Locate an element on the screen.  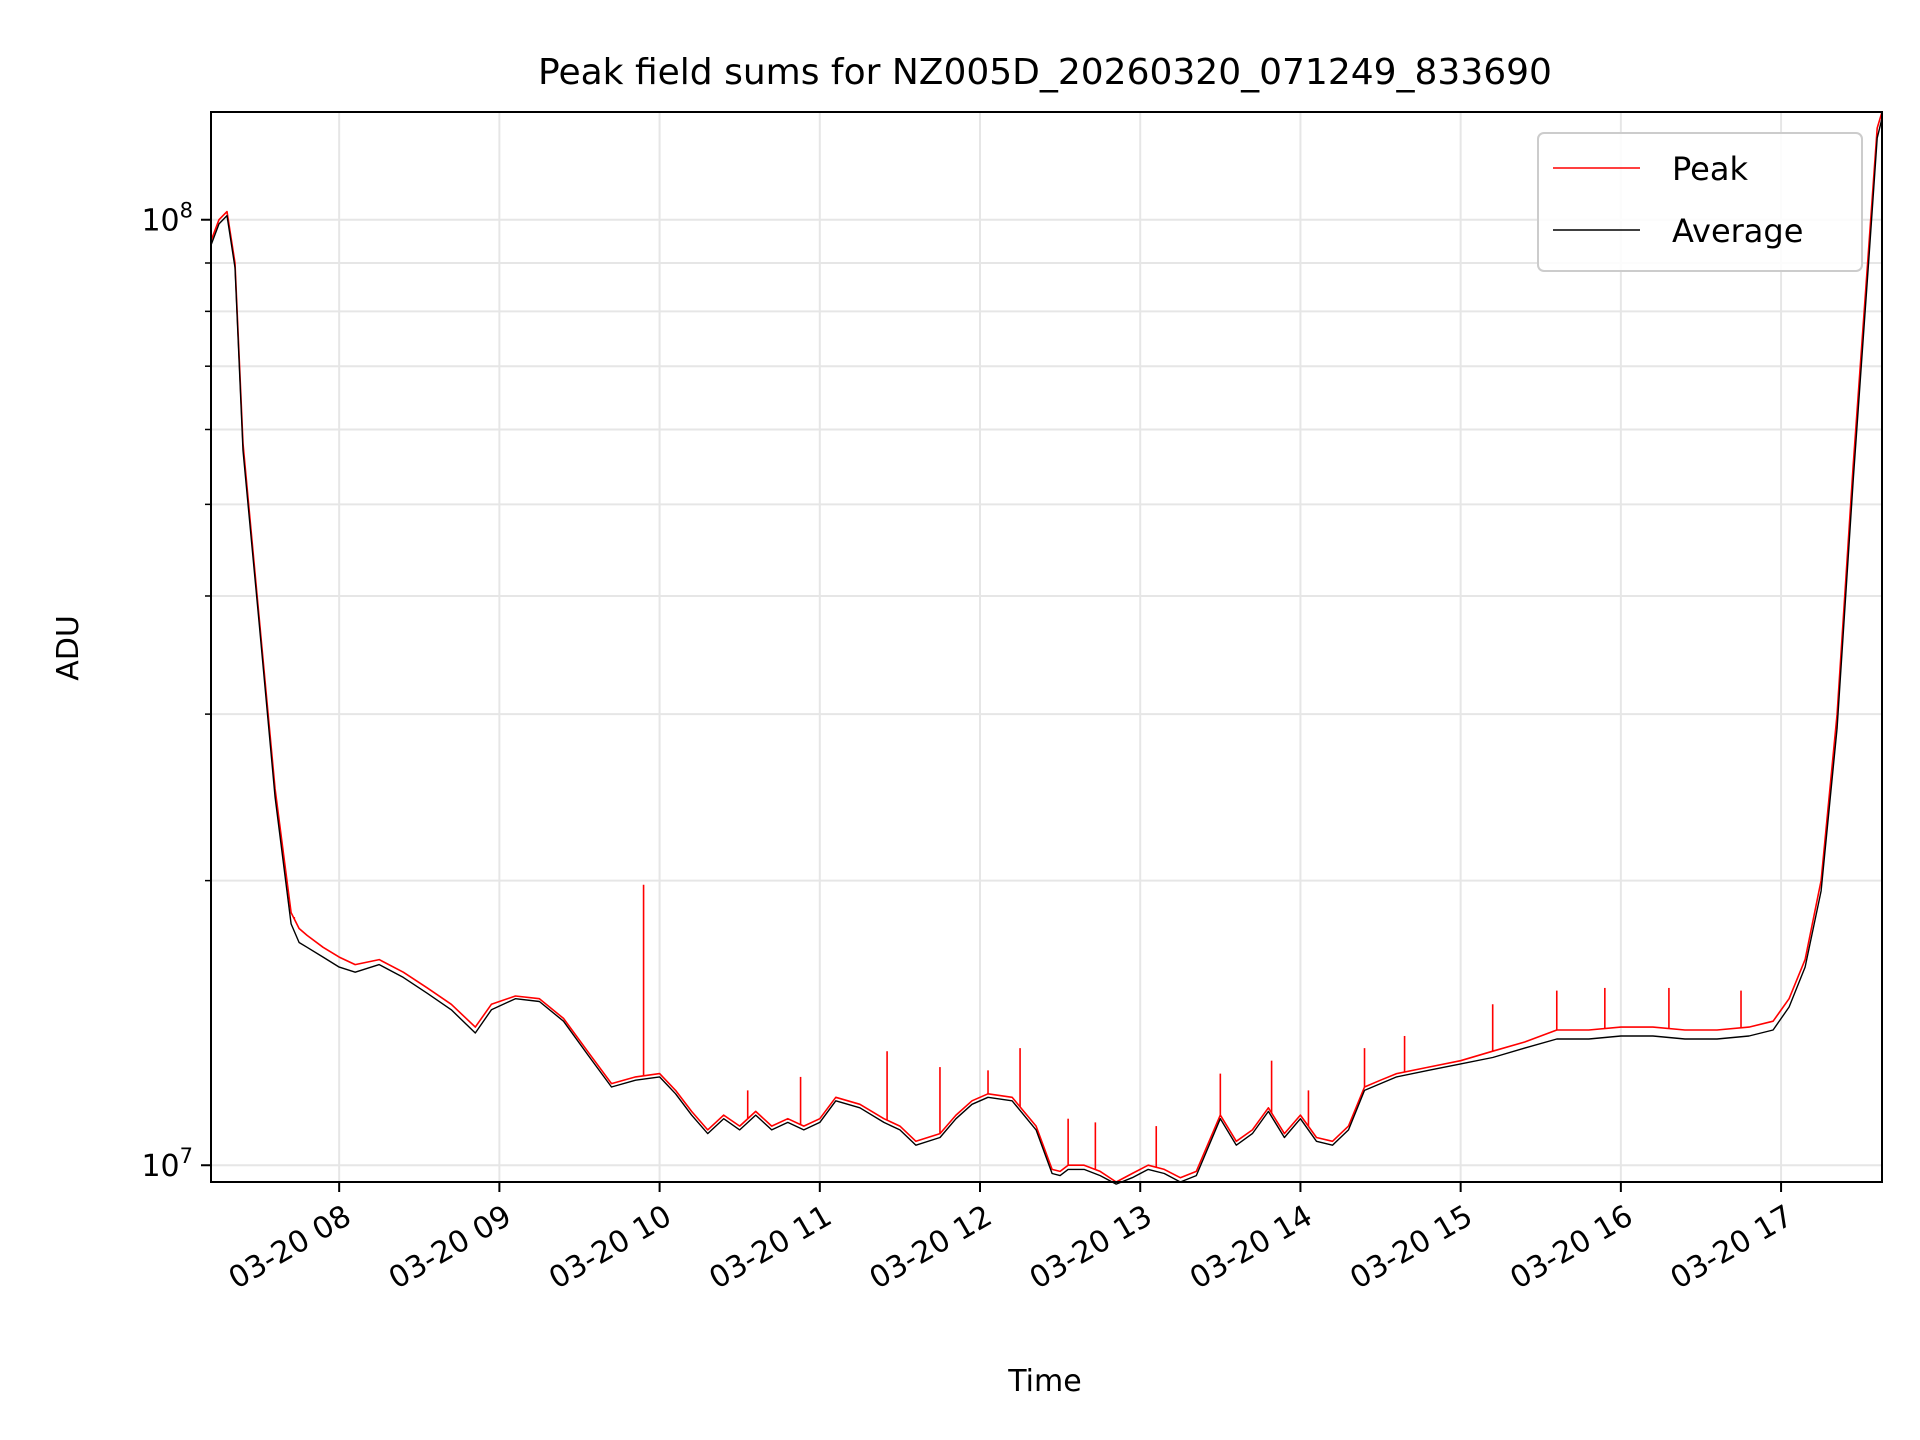
legend: Peak Average is located at coordinates (1700, 202).